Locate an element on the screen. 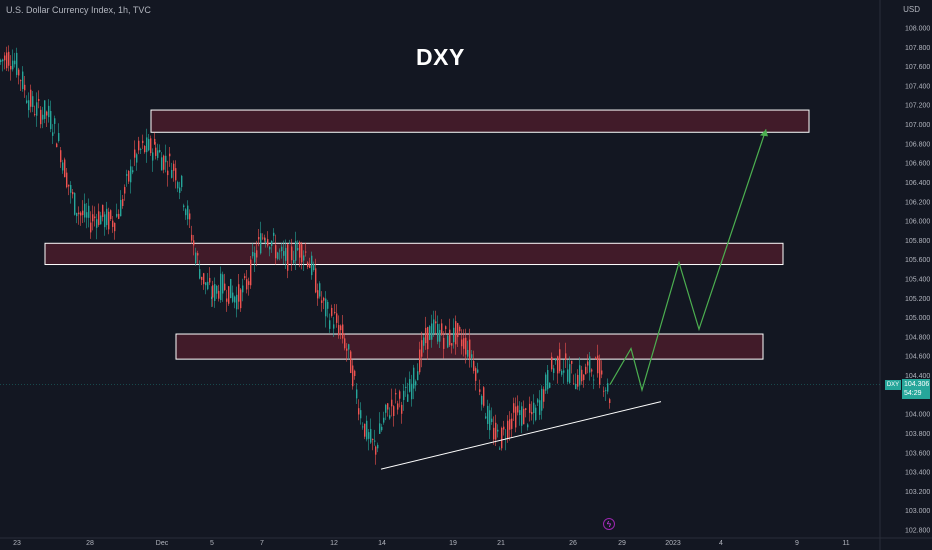  flash-icon: ϟ is located at coordinates (609, 524).